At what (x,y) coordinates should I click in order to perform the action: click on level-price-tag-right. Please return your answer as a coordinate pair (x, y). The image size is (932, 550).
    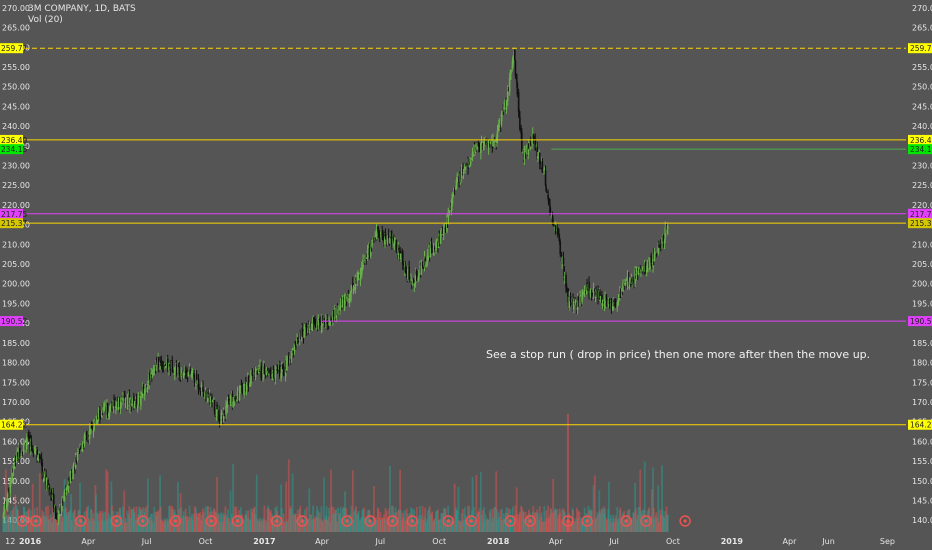
    Looking at the image, I should click on (920, 139).